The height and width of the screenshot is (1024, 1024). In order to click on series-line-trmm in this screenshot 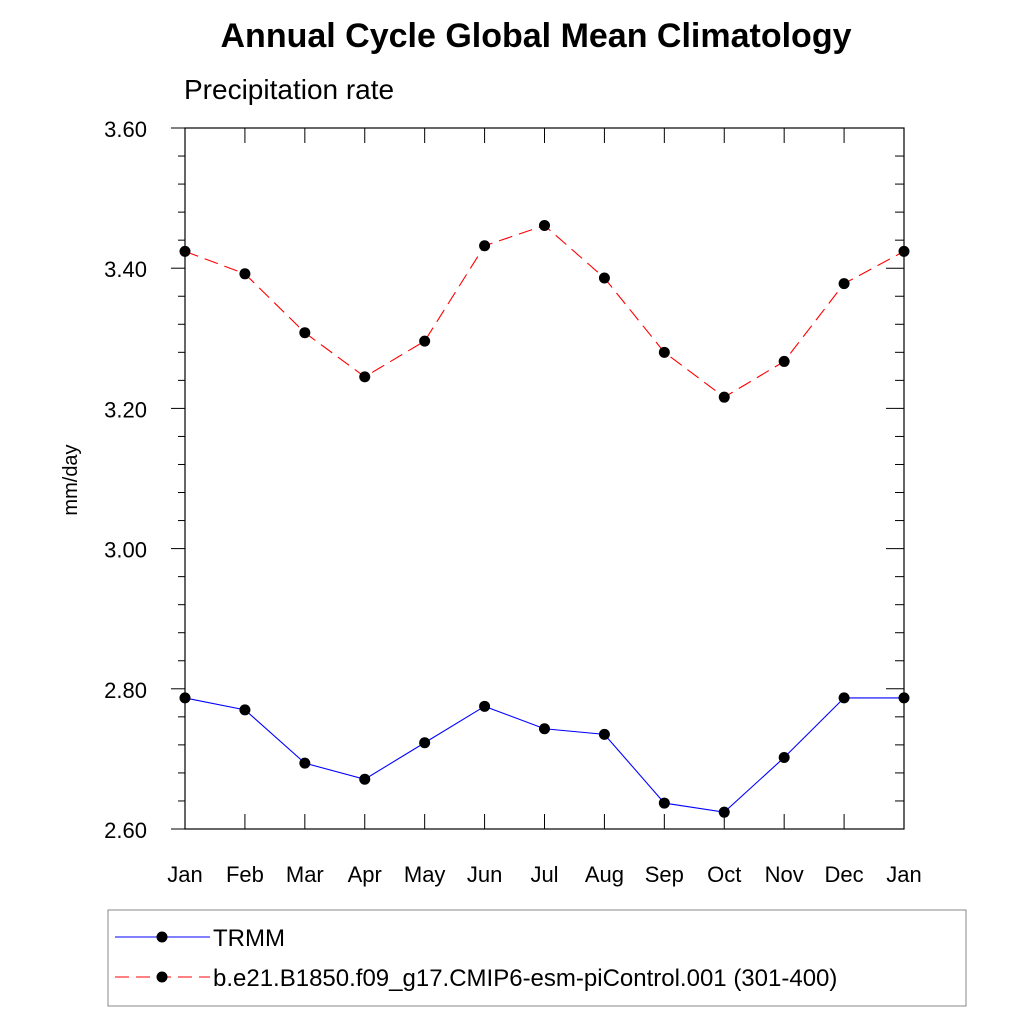, I will do `click(544, 755)`.